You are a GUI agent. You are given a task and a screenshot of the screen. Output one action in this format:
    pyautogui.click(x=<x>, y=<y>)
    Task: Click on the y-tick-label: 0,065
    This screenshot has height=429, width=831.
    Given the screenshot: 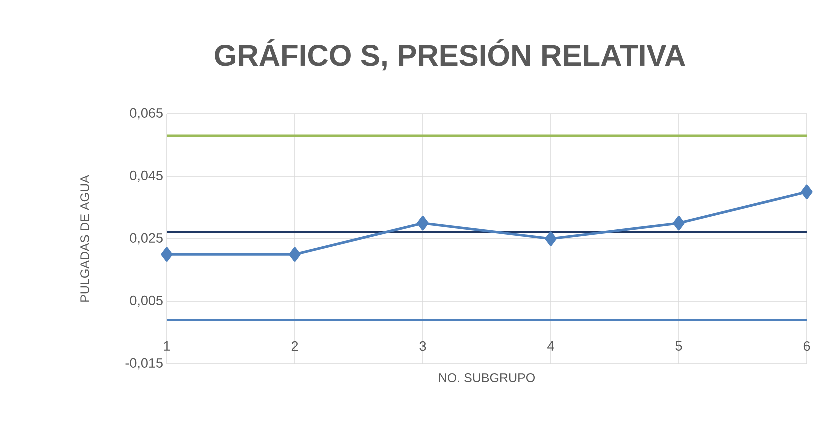 What is the action you would take?
    pyautogui.click(x=146, y=114)
    